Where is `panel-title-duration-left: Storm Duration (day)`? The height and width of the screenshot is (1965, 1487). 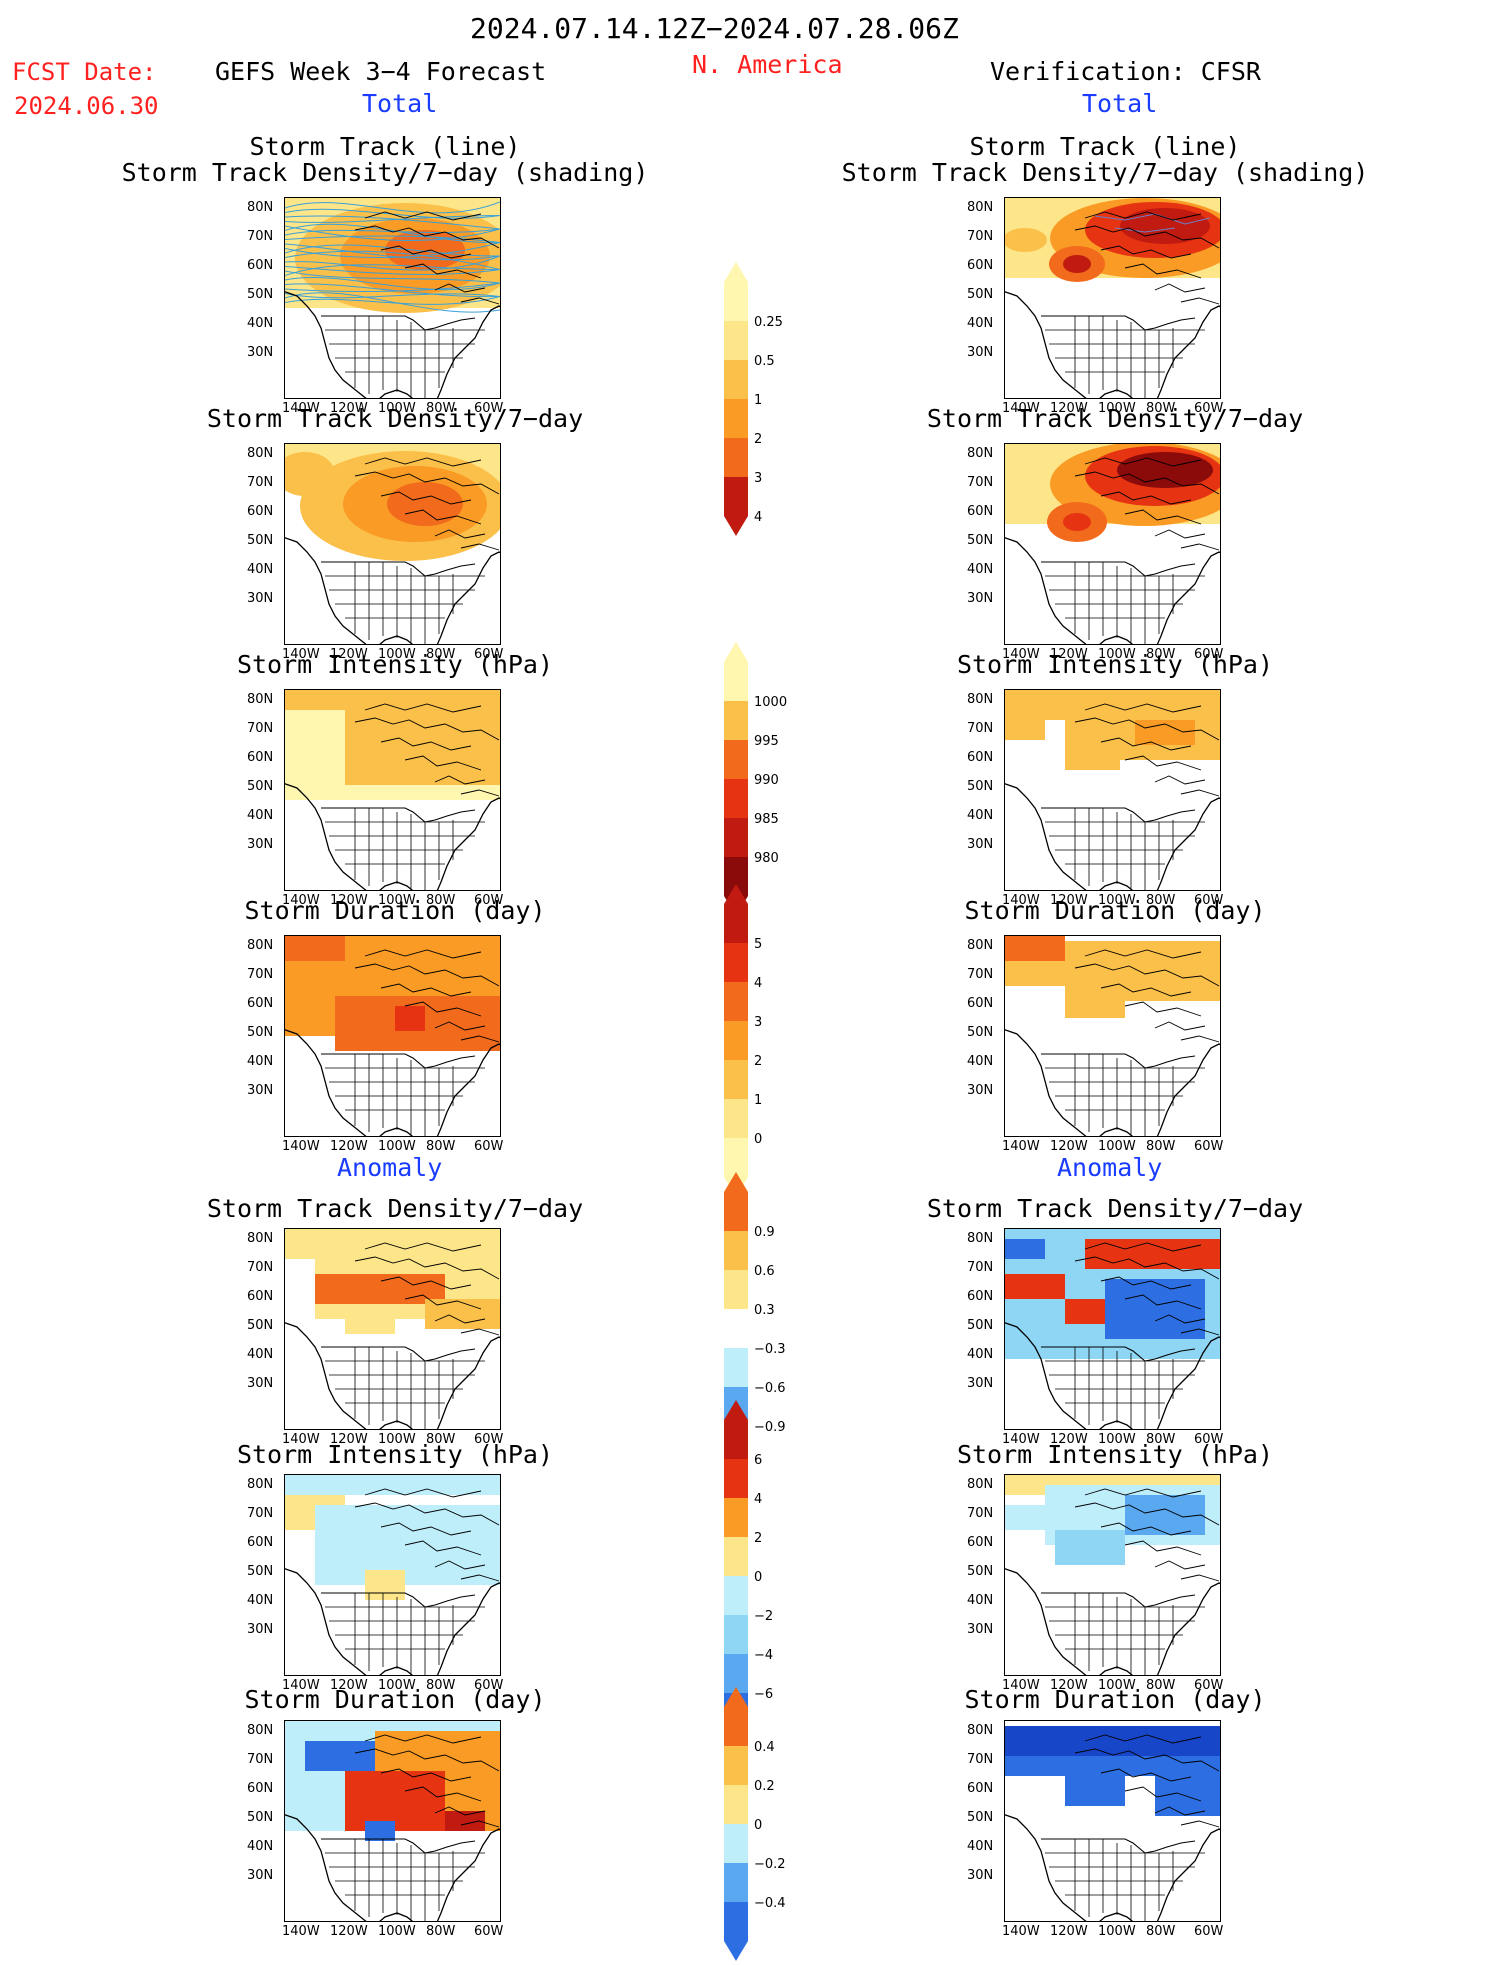
panel-title-duration-left: Storm Duration (day) is located at coordinates (395, 910).